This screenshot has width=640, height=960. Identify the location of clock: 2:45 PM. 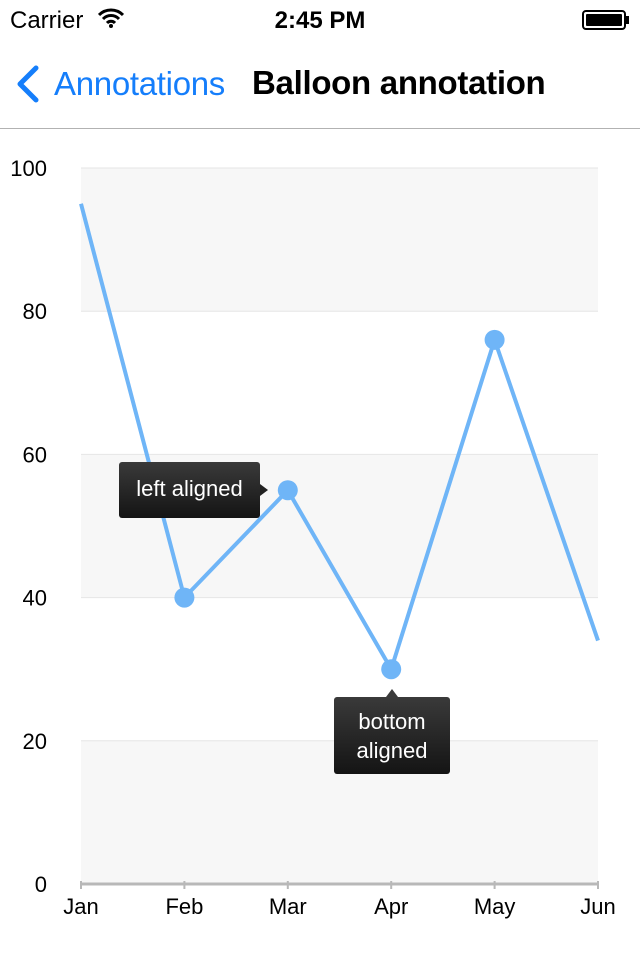
(320, 20).